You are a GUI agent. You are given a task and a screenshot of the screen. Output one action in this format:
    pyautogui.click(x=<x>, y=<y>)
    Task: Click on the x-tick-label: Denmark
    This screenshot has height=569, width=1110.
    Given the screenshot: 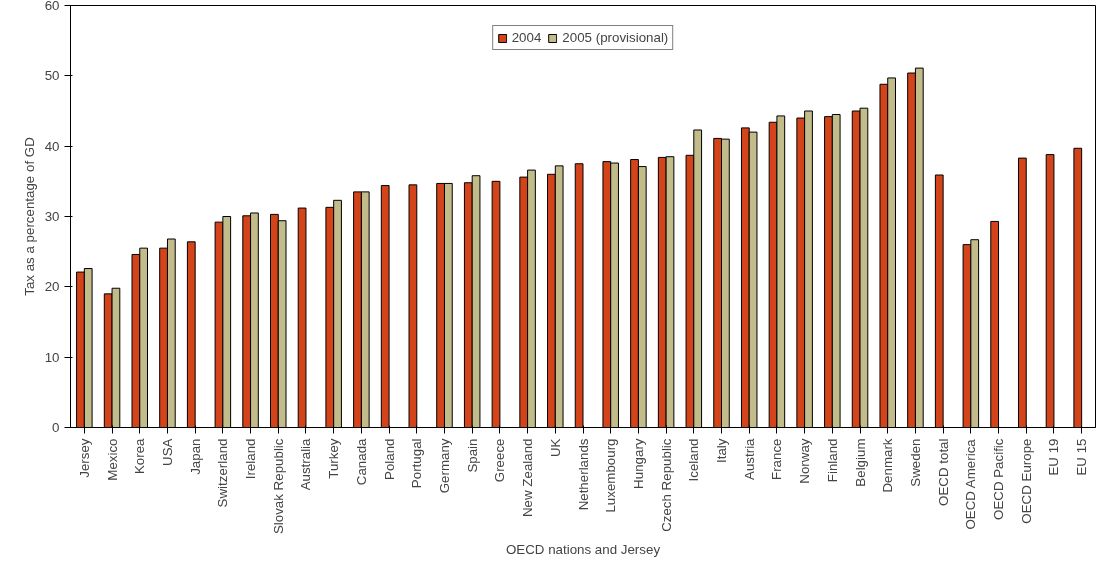 What is the action you would take?
    pyautogui.click(x=888, y=465)
    